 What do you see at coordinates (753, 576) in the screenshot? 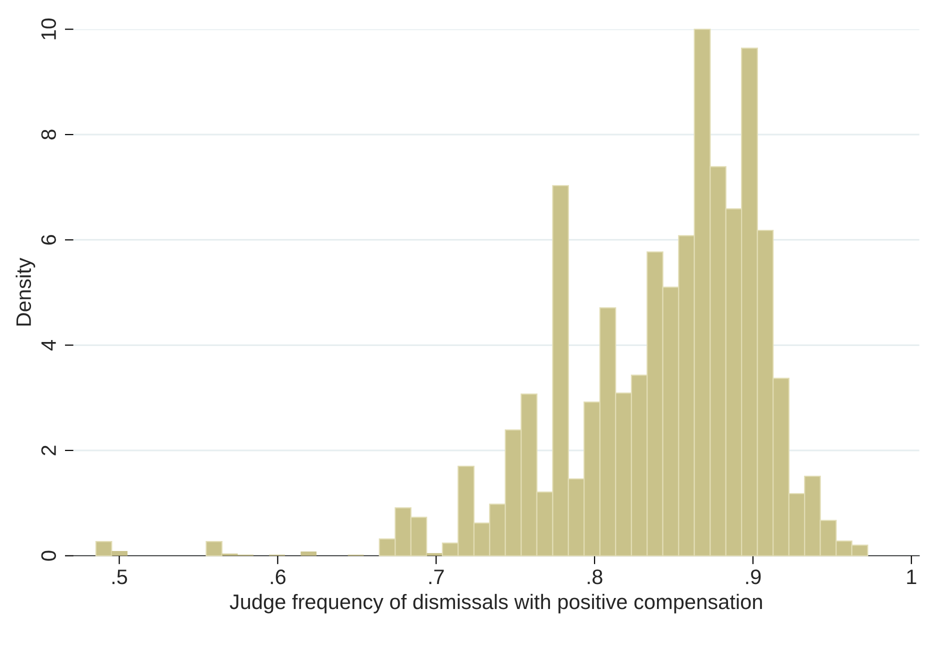
I see `x-tick-label: .9` at bounding box center [753, 576].